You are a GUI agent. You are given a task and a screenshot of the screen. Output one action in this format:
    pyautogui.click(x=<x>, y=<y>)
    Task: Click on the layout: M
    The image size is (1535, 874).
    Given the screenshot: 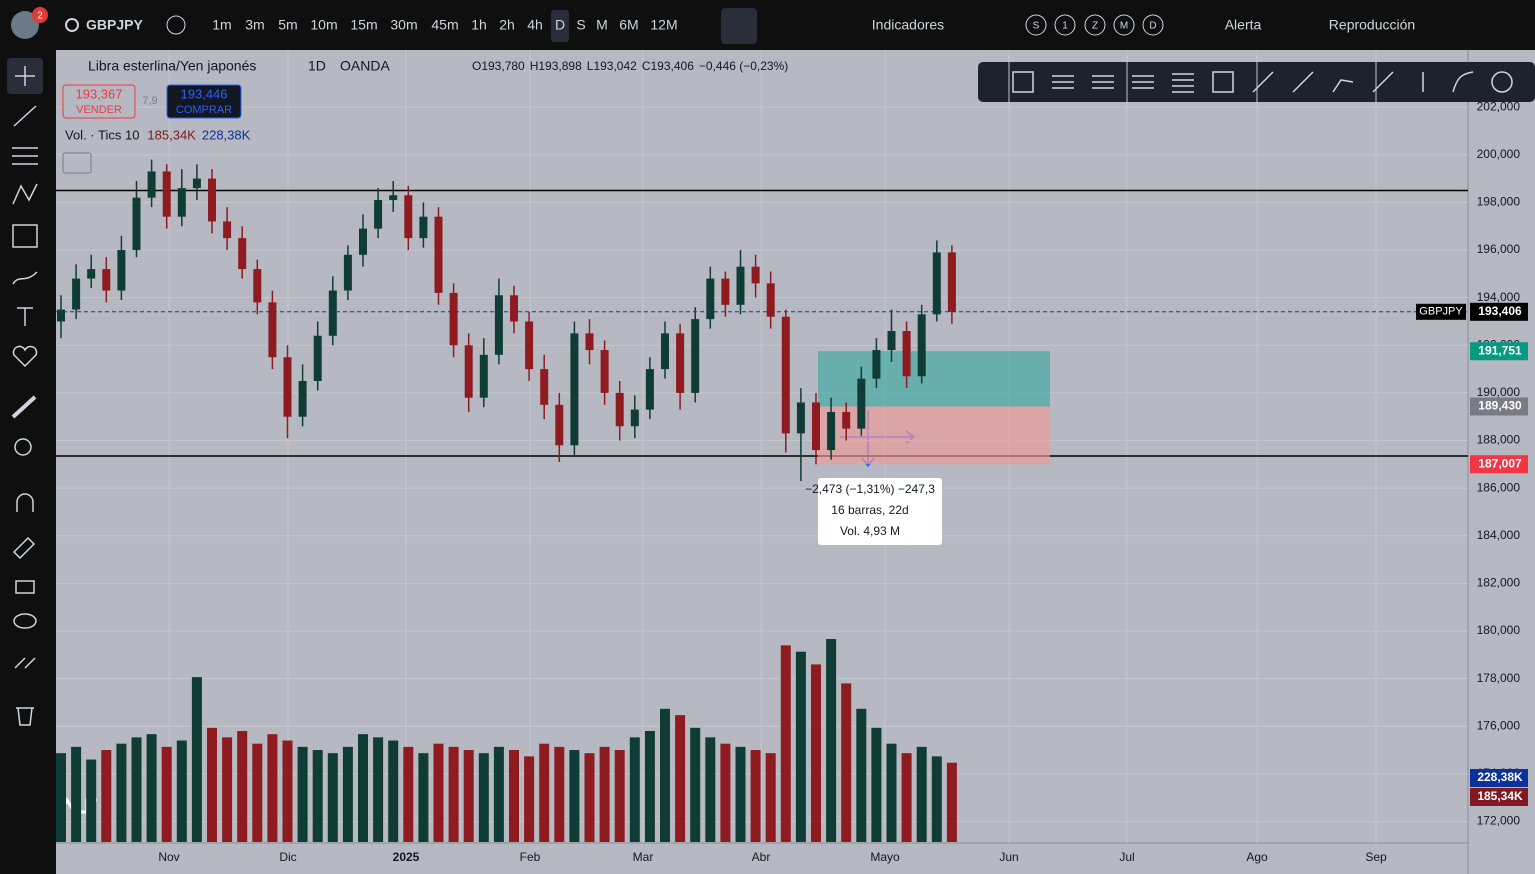 What is the action you would take?
    pyautogui.click(x=1124, y=26)
    